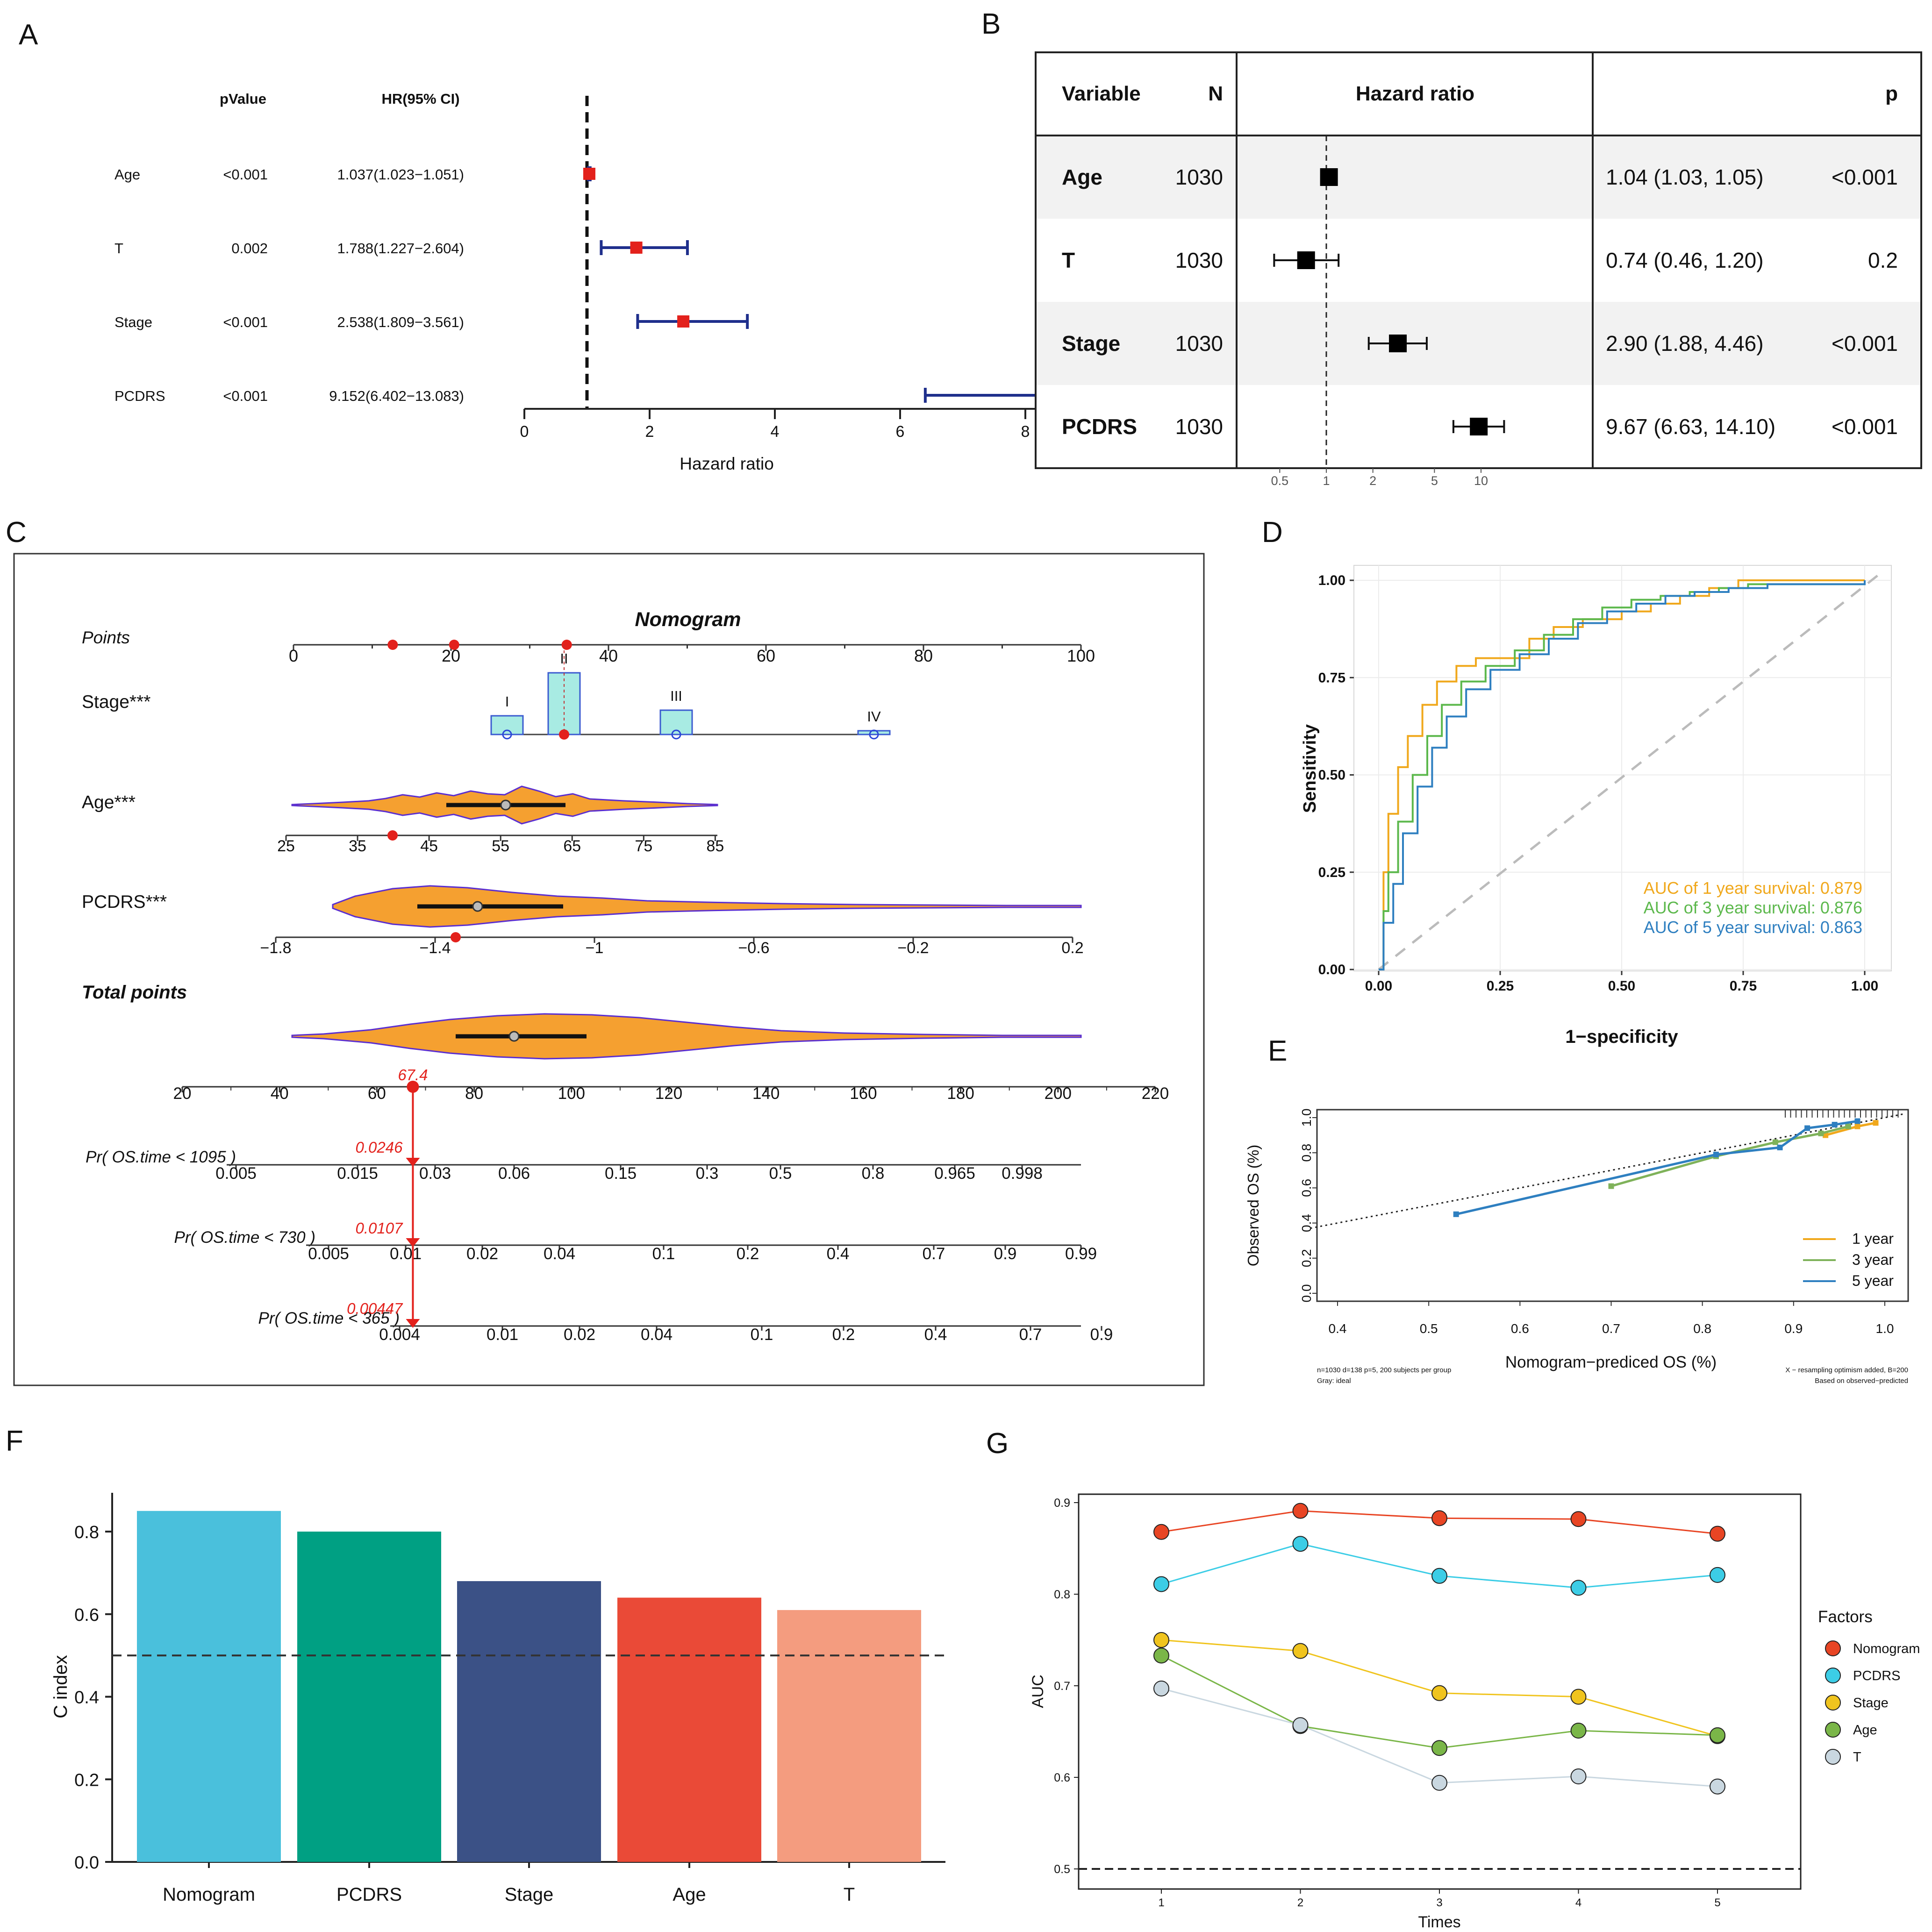 The image size is (1932, 1932). Describe the element at coordinates (280, 1093) in the screenshot. I see `total-tick-label-40: 40` at that location.